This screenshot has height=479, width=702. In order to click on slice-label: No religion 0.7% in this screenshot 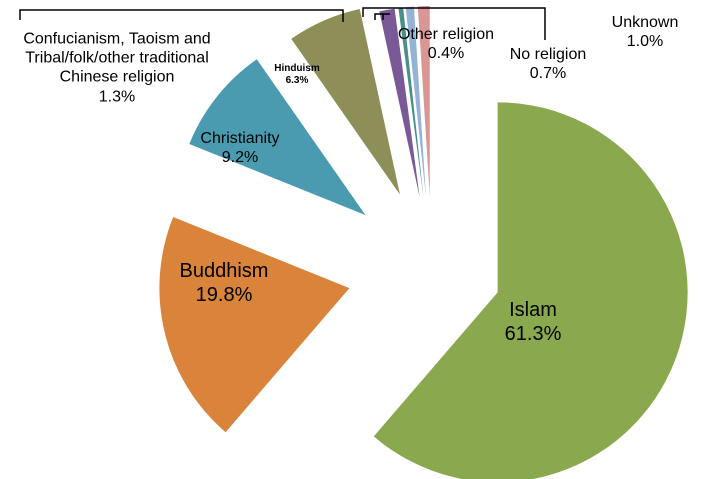, I will do `click(548, 64)`.